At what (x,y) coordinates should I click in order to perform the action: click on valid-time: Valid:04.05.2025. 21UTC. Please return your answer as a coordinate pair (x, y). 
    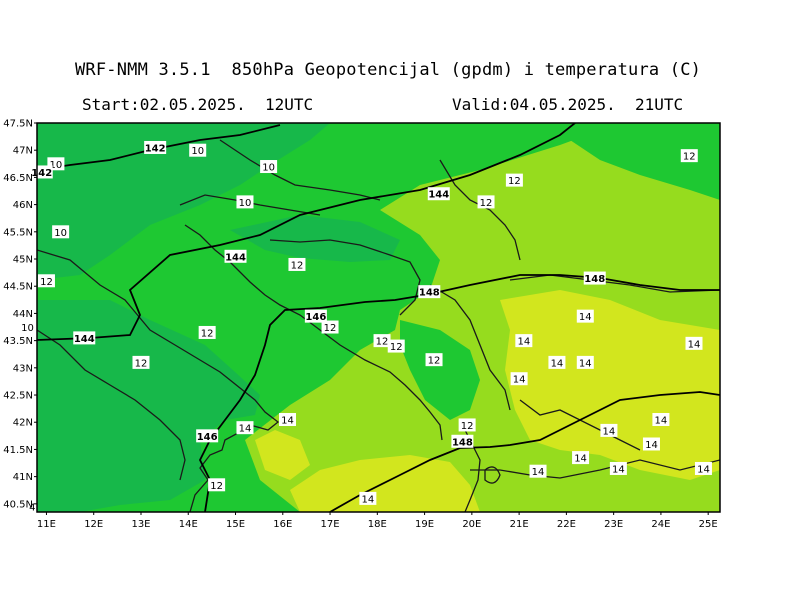
    Looking at the image, I should click on (568, 104).